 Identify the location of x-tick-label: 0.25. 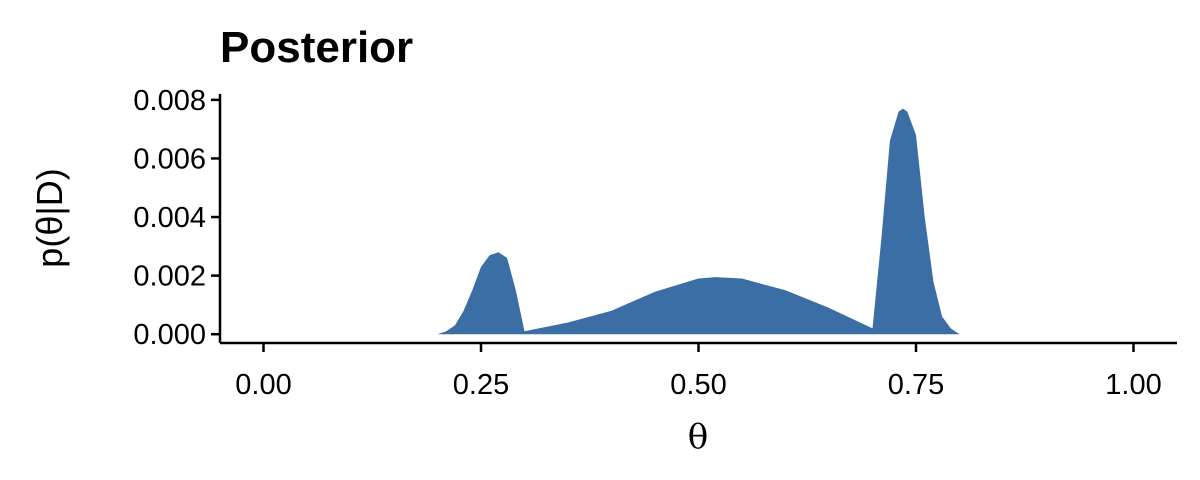
(481, 385).